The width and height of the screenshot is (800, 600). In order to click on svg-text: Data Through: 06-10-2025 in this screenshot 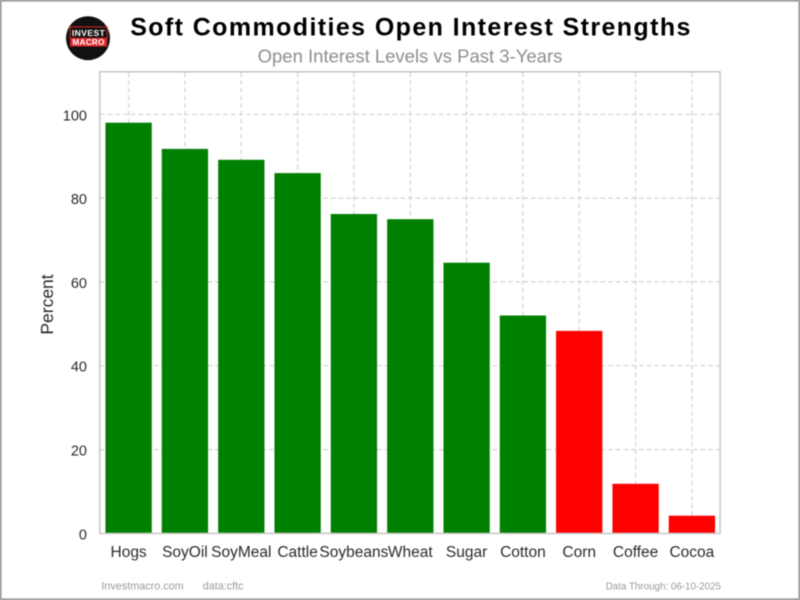, I will do `click(664, 587)`.